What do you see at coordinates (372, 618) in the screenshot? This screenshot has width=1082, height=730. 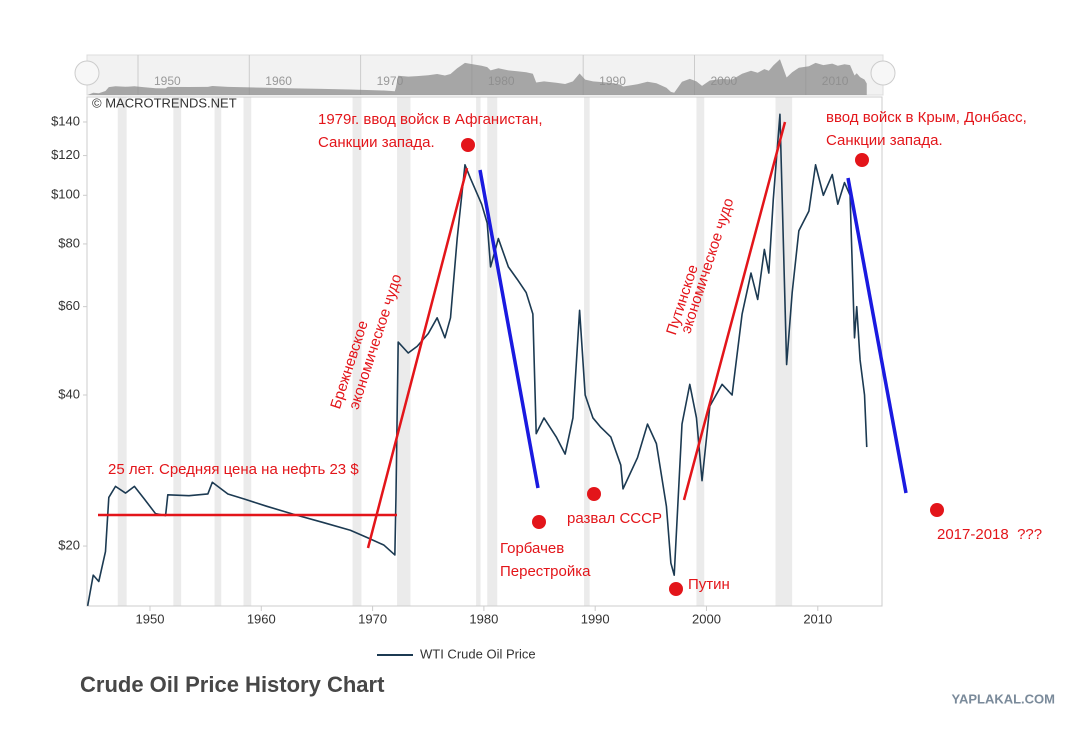 I see `x-tick-label: 1970` at bounding box center [372, 618].